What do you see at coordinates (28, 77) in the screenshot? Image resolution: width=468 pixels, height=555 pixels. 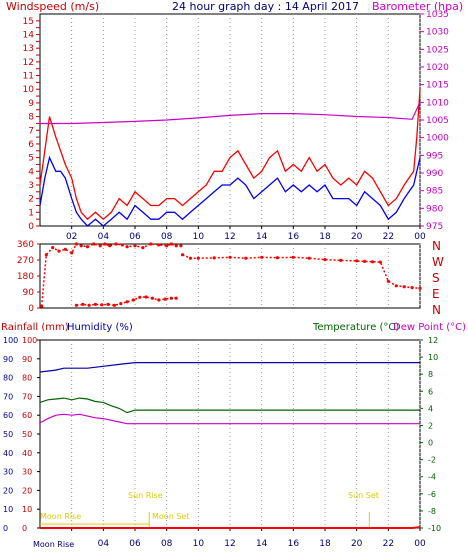 I see `windspeed-tick-label: 11` at bounding box center [28, 77].